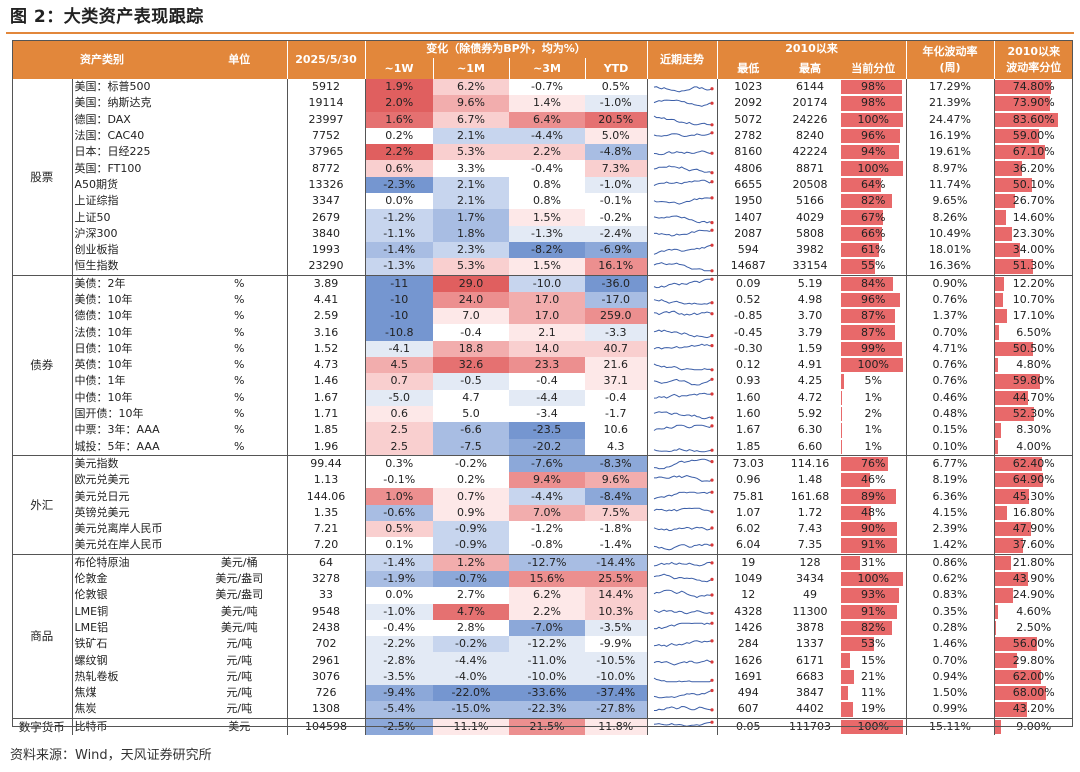 Image resolution: width=1080 pixels, height=772 pixels. What do you see at coordinates (107, 17) in the screenshot?
I see `page-title: 图 2：大类资产表现跟踪` at bounding box center [107, 17].